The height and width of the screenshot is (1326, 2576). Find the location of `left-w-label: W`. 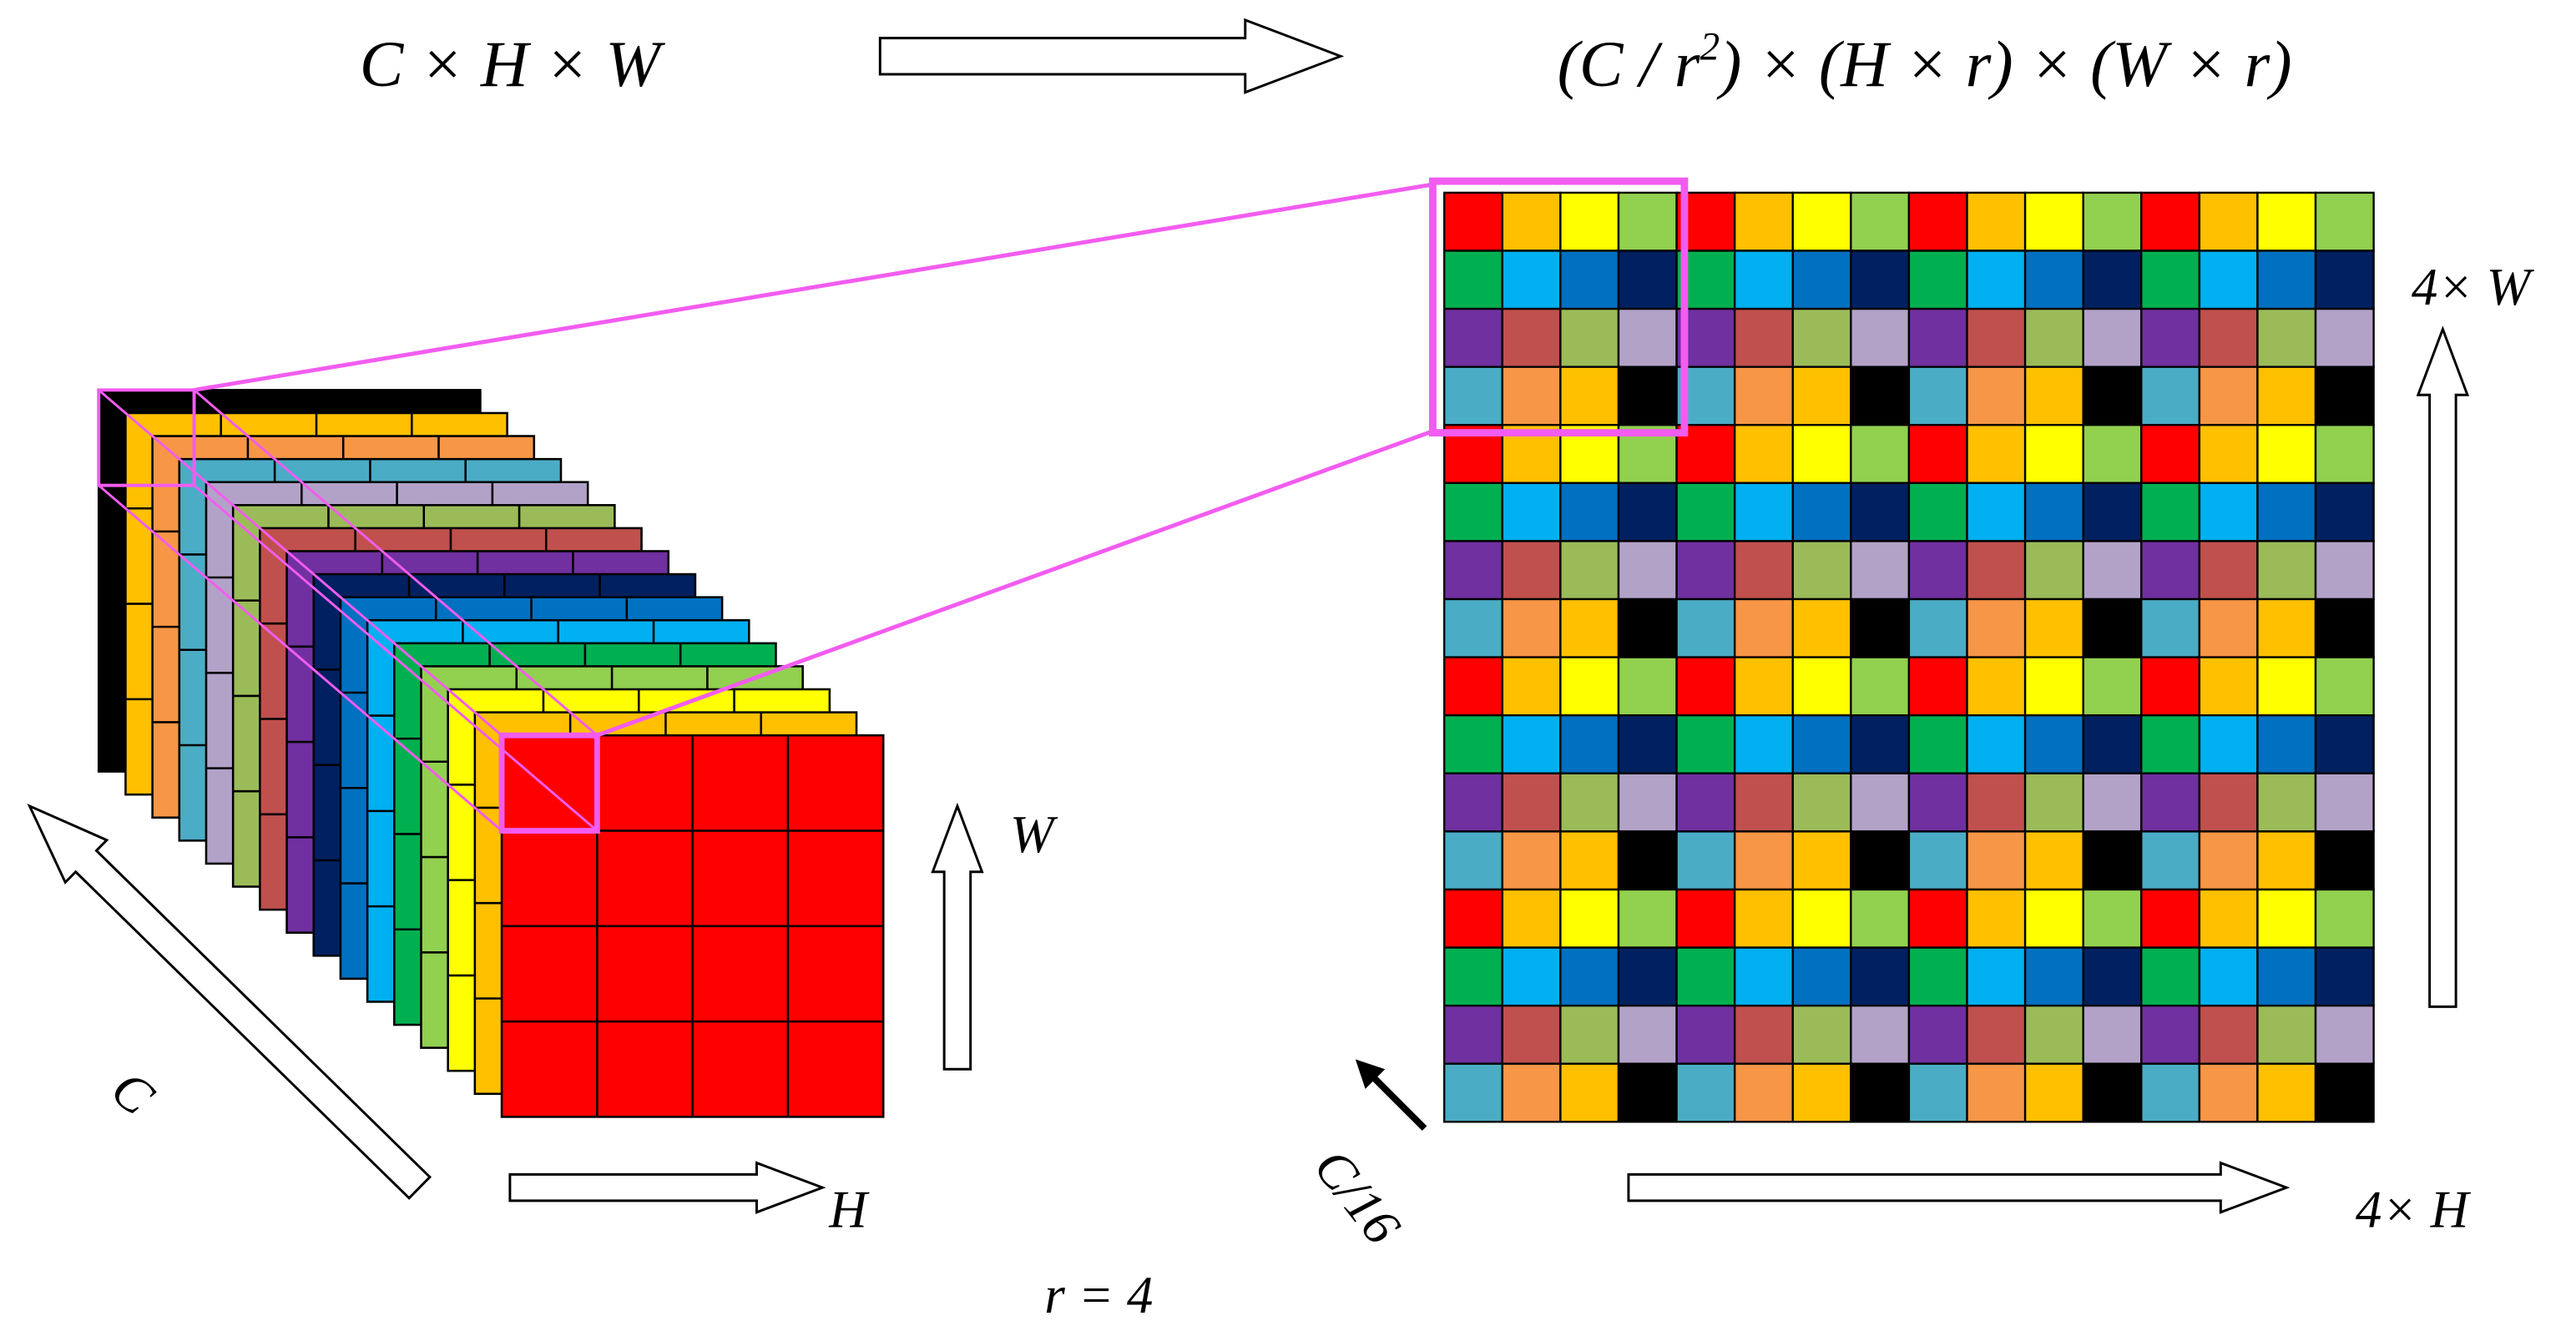

left-w-label: W is located at coordinates (1034, 834).